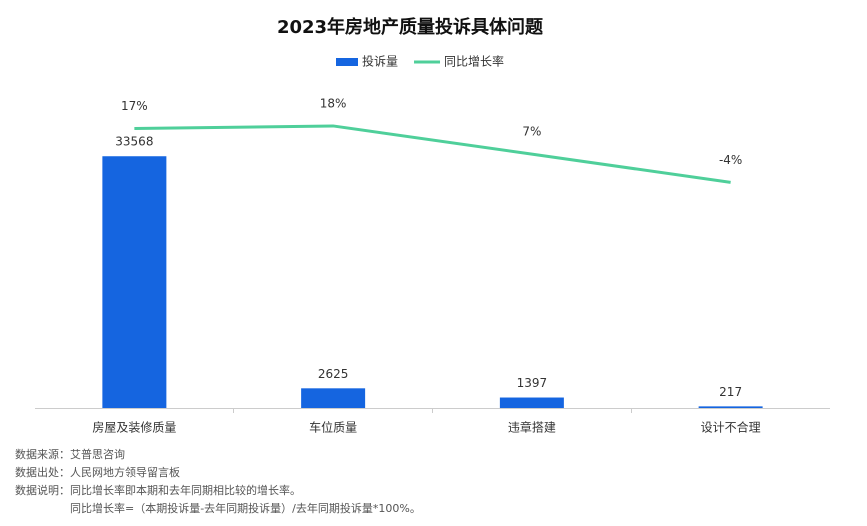 Image resolution: width=867 pixels, height=526 pixels. What do you see at coordinates (474, 61) in the screenshot?
I see `legend-label: 同比增长率` at bounding box center [474, 61].